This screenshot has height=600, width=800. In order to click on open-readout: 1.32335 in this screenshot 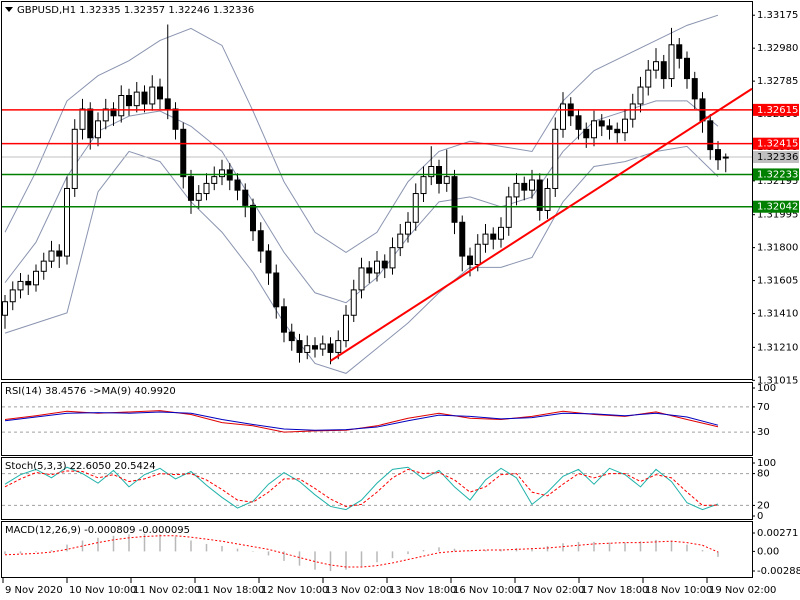, I will do `click(99, 10)`.